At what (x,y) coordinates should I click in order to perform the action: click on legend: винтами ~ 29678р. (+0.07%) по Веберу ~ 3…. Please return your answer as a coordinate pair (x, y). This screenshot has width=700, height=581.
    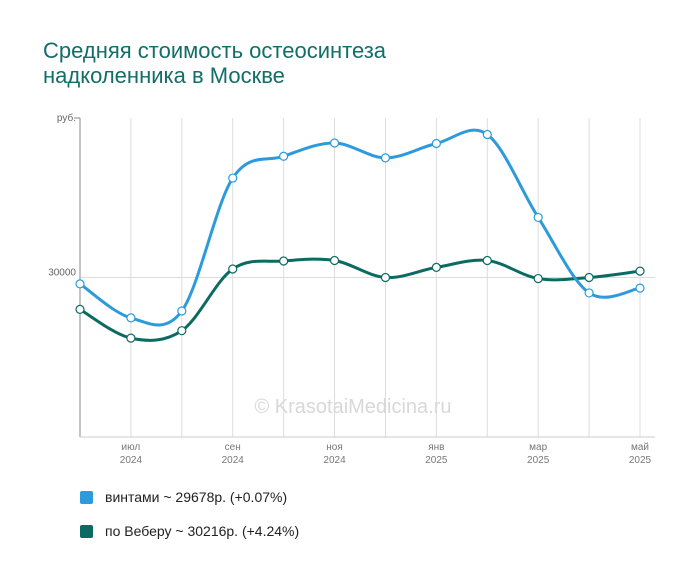
    Looking at the image, I should click on (189, 520).